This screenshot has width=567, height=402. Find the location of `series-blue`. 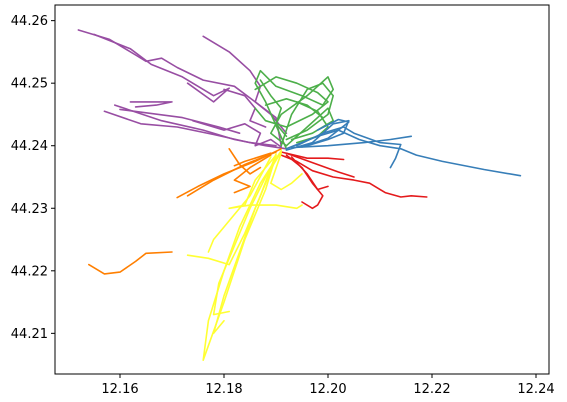

series-blue is located at coordinates (403, 147).